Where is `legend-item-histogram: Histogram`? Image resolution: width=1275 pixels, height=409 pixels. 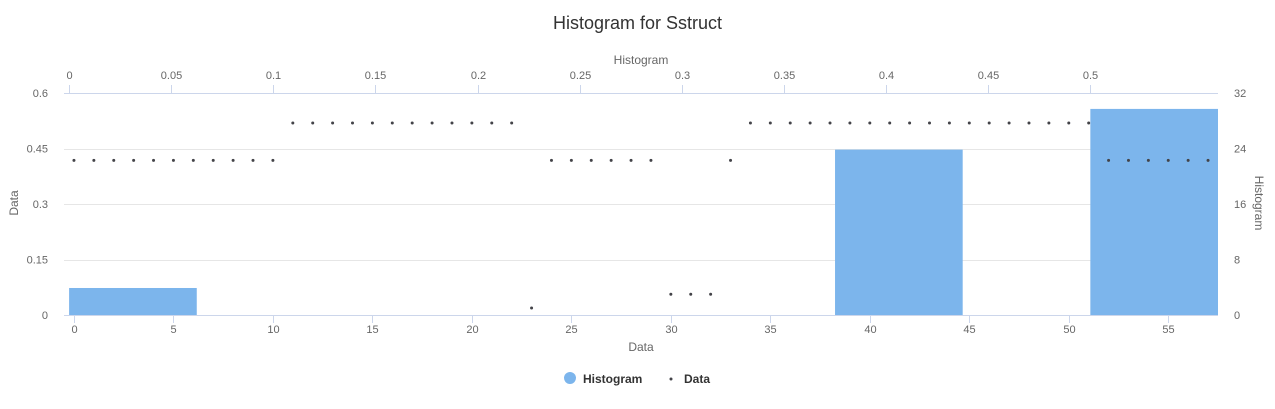 legend-item-histogram: Histogram is located at coordinates (603, 379).